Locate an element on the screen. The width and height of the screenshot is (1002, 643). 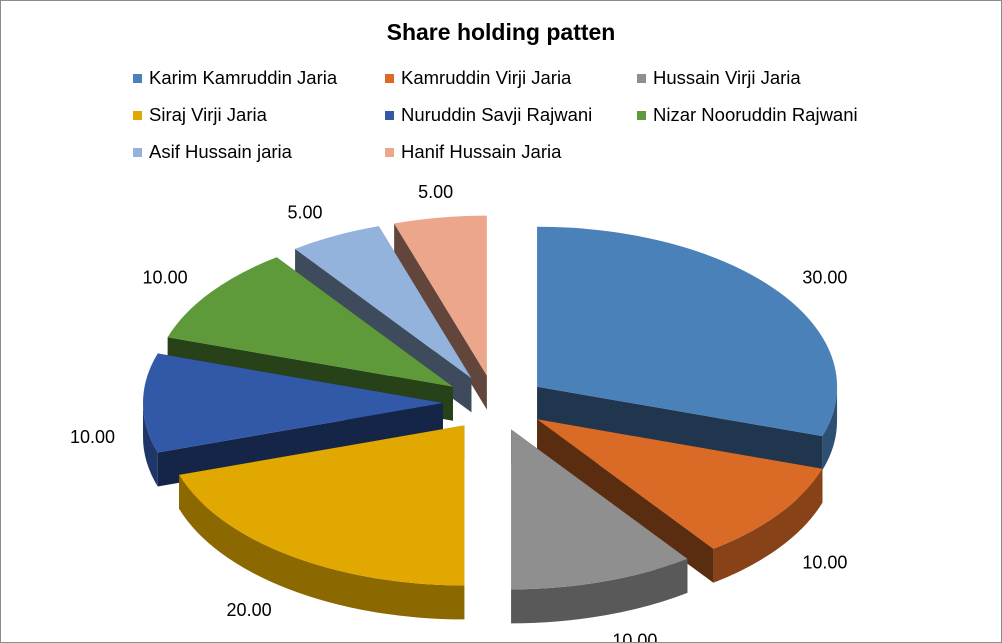
legend-item: Nizar Nooruddin Rajwani is located at coordinates (747, 115).